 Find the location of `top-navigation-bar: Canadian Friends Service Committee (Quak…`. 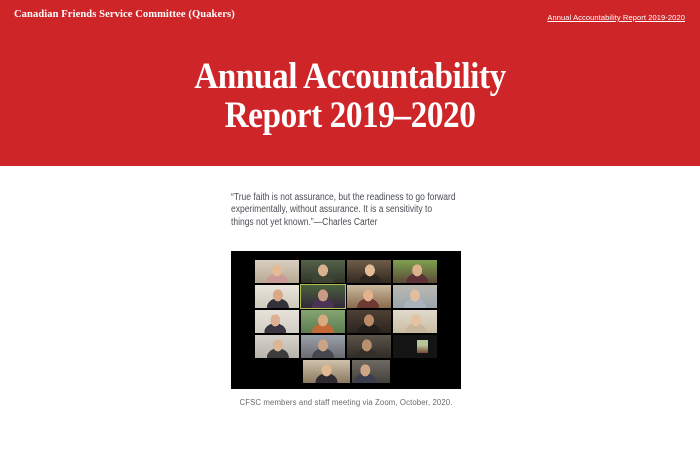

top-navigation-bar: Canadian Friends Service Committee (Quak… is located at coordinates (350, 11).